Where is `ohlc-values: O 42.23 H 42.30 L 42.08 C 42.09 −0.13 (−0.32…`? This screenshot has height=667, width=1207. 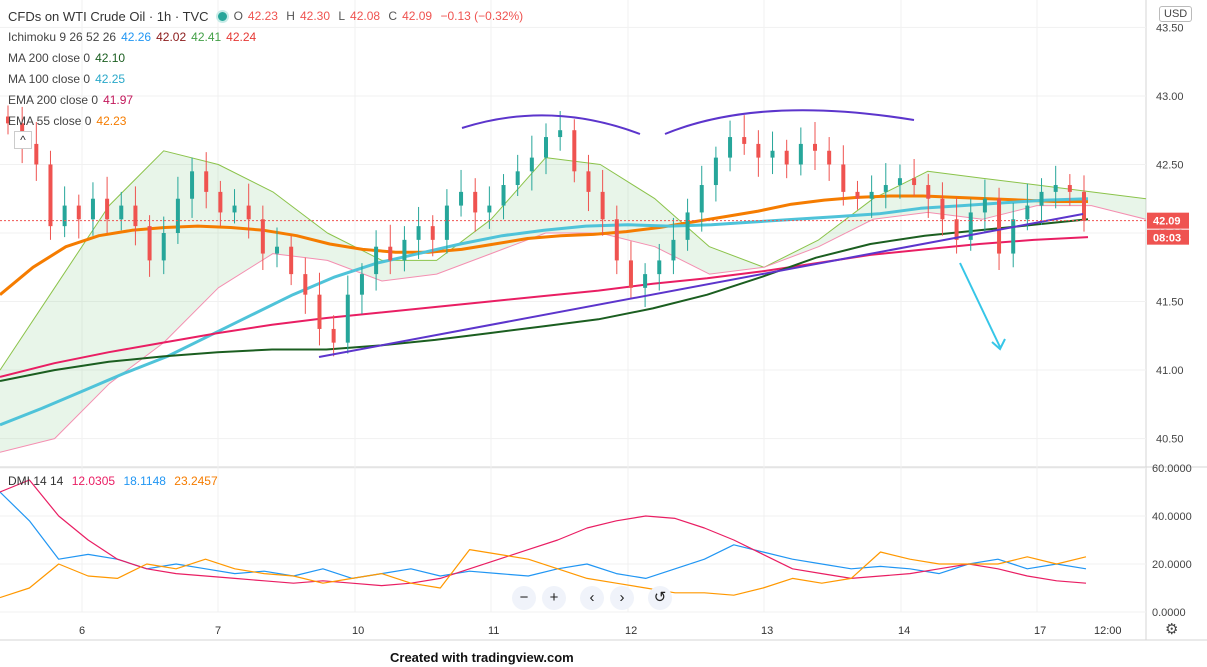
ohlc-values: O 42.23 H 42.30 L 42.08 C 42.09 −0.13 (−0.32… is located at coordinates (381, 16).